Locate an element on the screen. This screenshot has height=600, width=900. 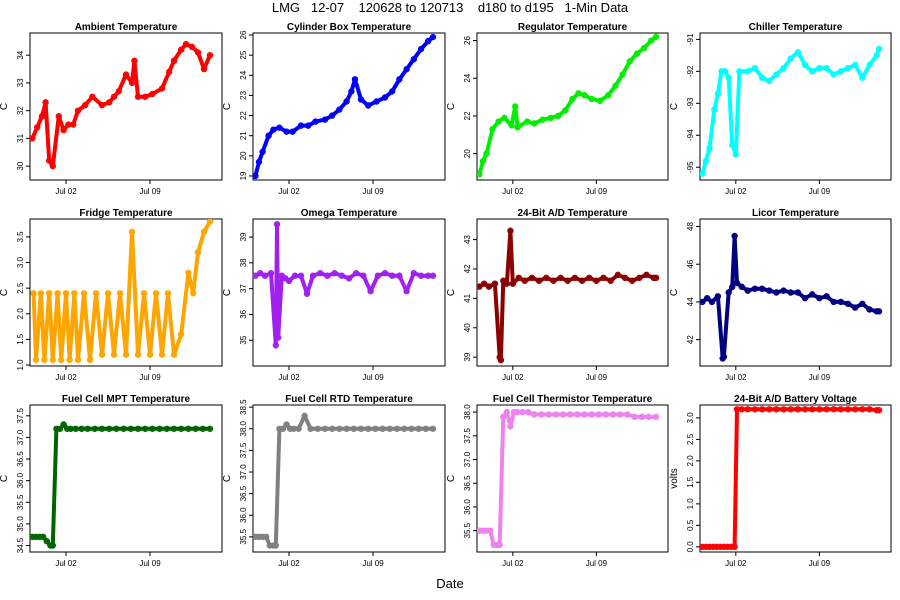
y-tick-label: 23 is located at coordinates (243, 94).